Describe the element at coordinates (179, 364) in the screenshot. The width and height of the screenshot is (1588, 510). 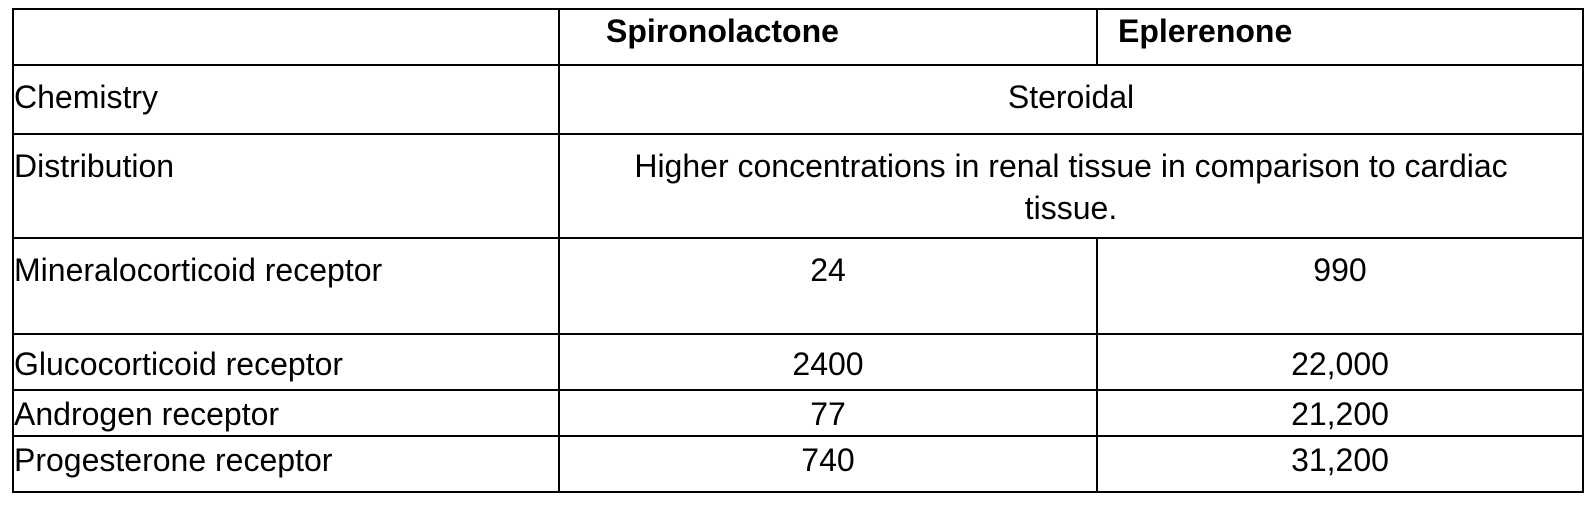
I see `row-label-text: Glucocorticoid receptor` at that location.